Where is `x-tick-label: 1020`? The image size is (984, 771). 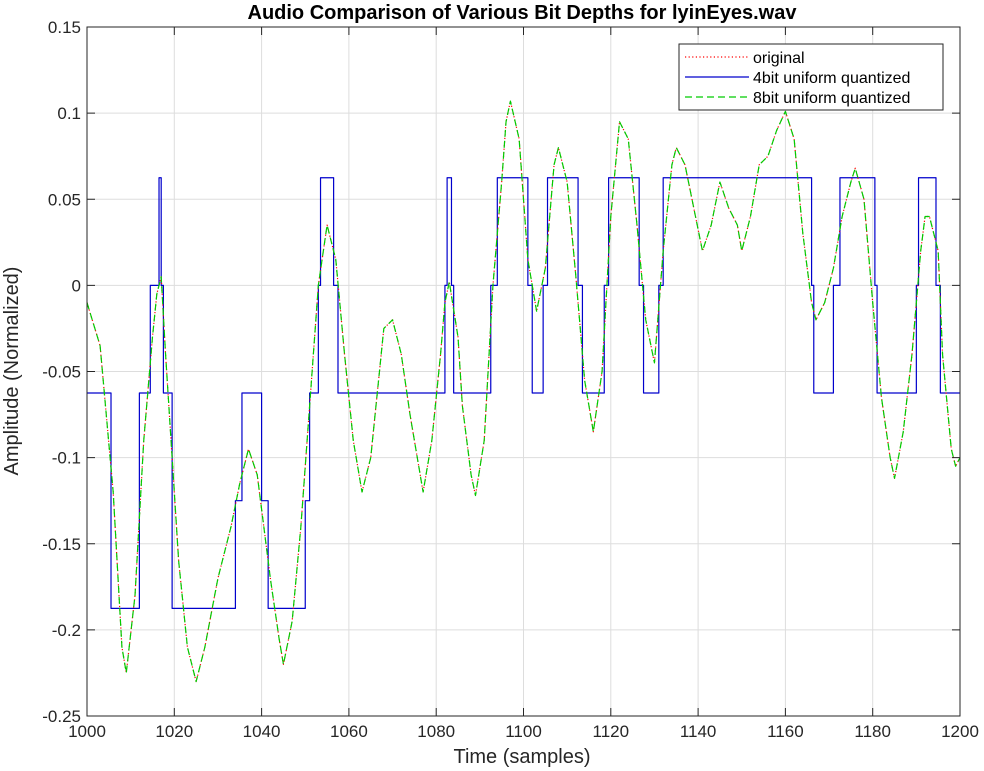 x-tick-label: 1020 is located at coordinates (174, 731).